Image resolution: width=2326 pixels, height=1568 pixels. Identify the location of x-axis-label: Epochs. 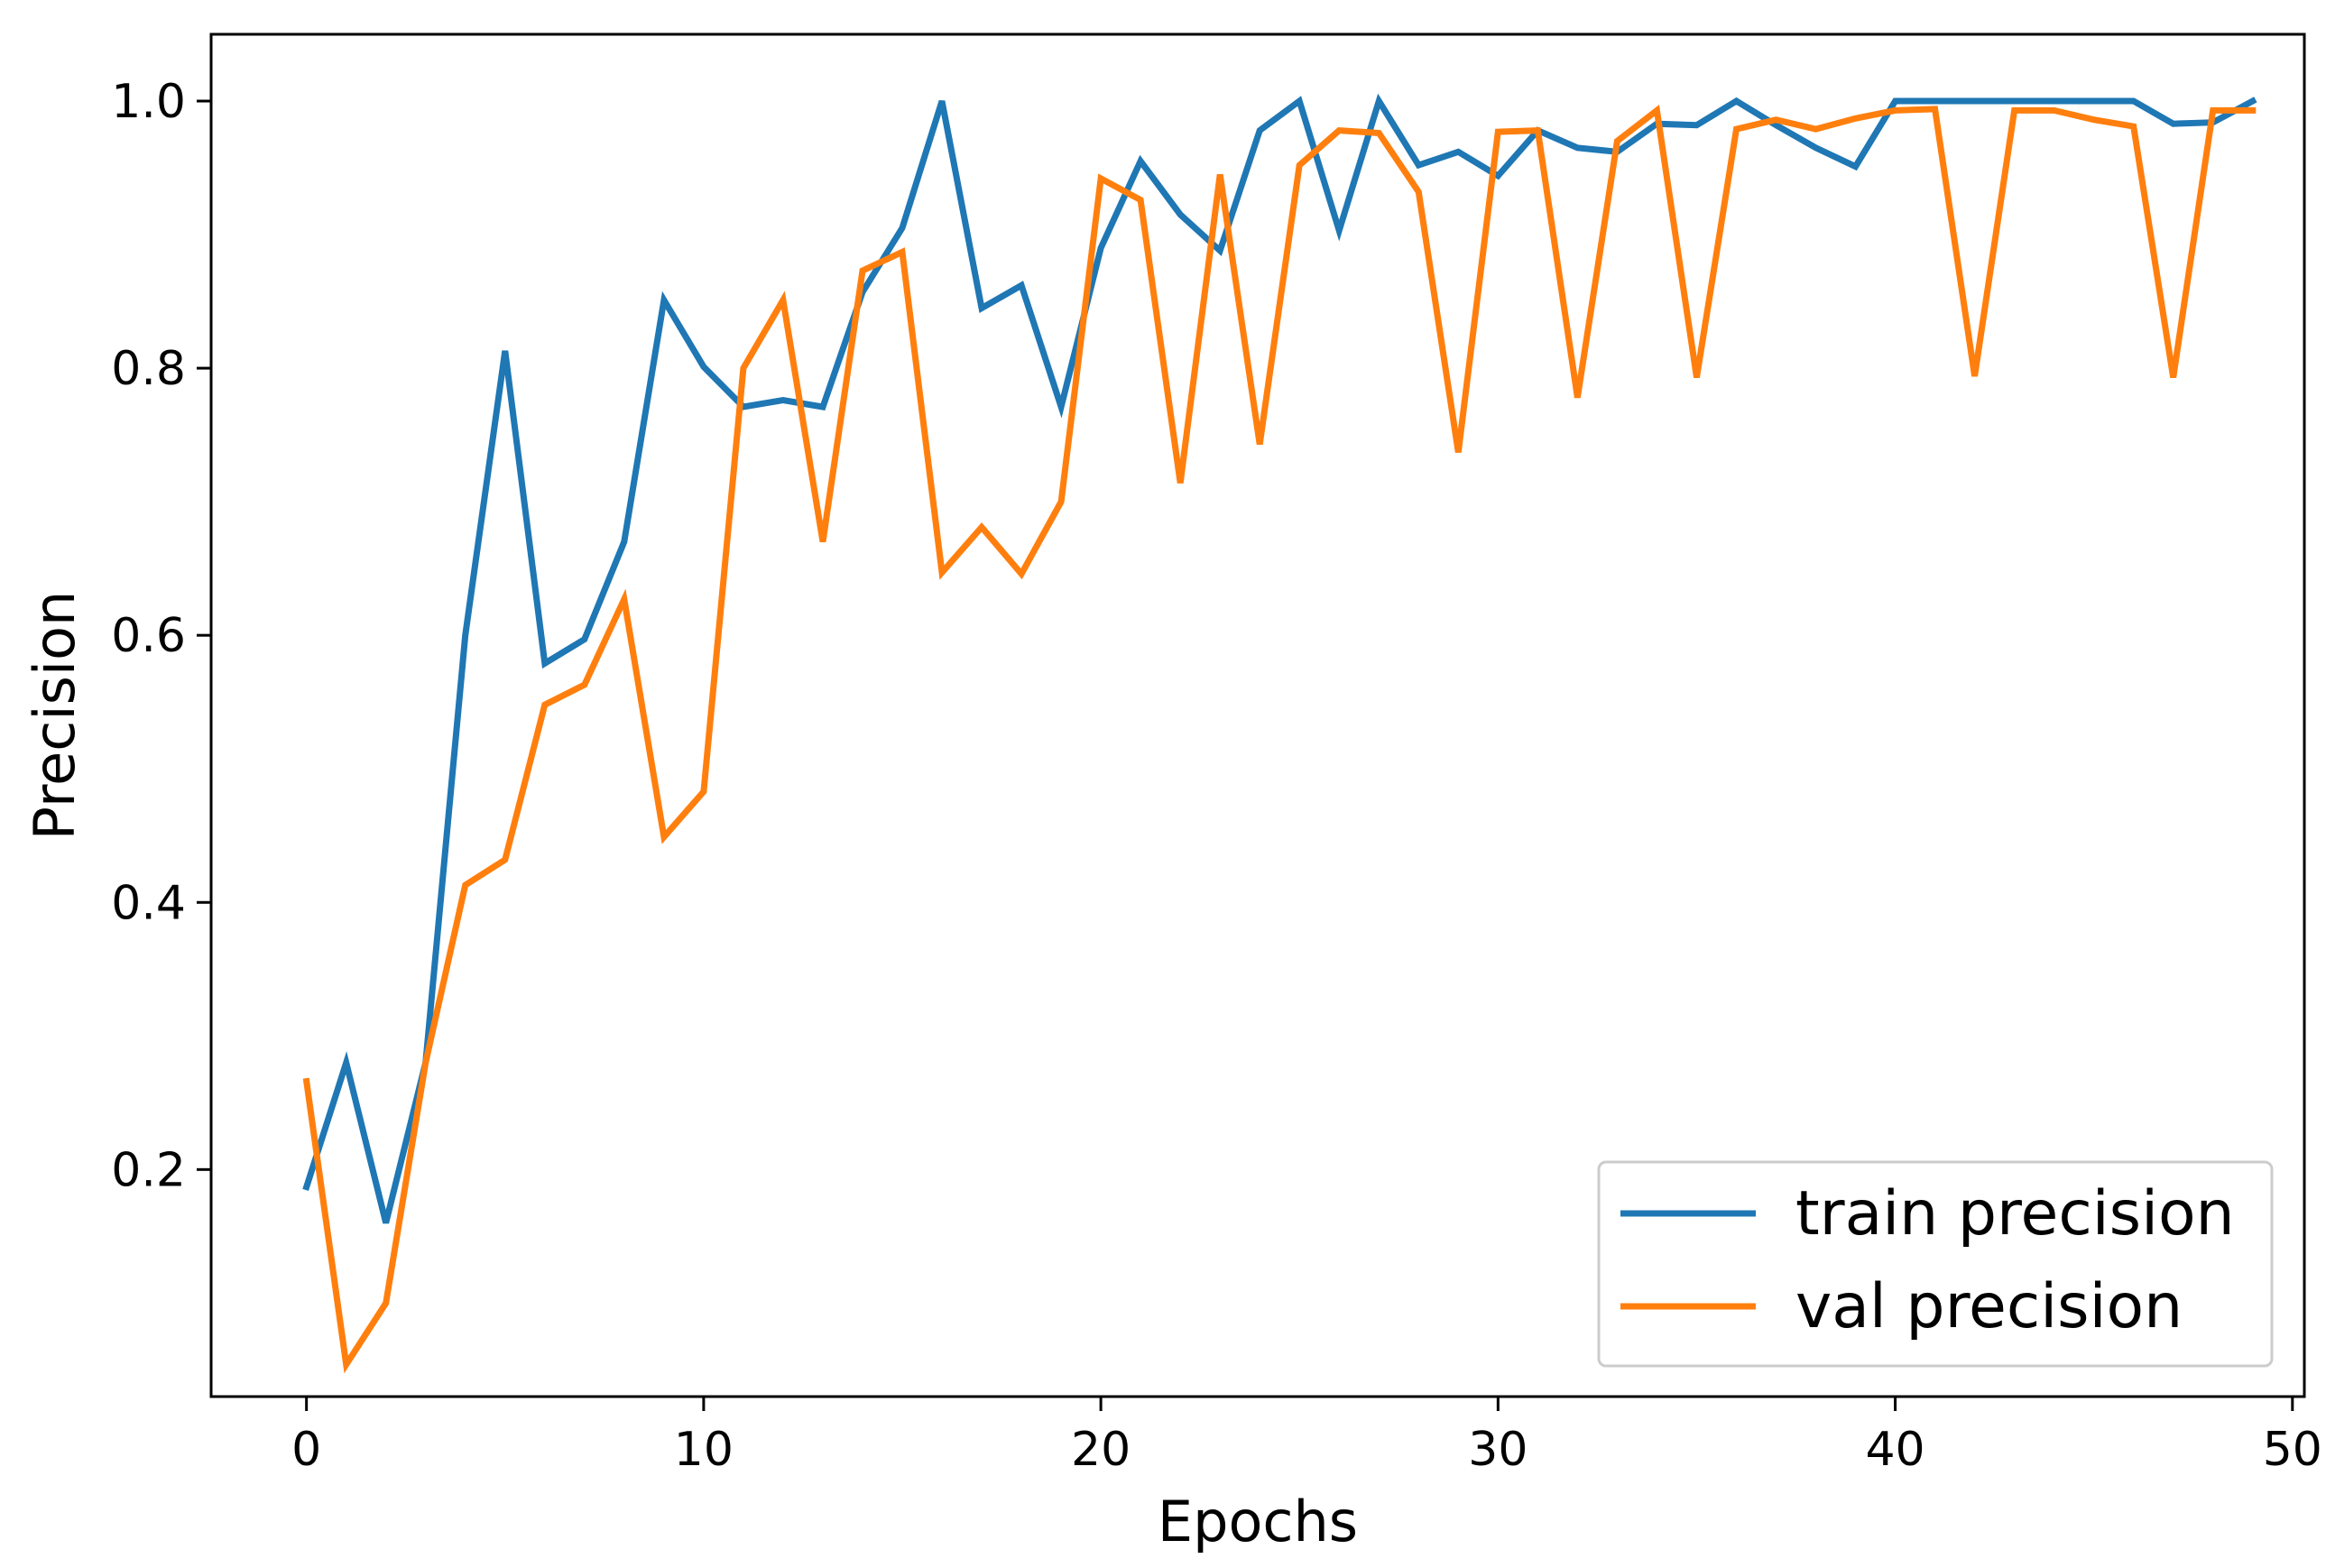
(1258, 1521).